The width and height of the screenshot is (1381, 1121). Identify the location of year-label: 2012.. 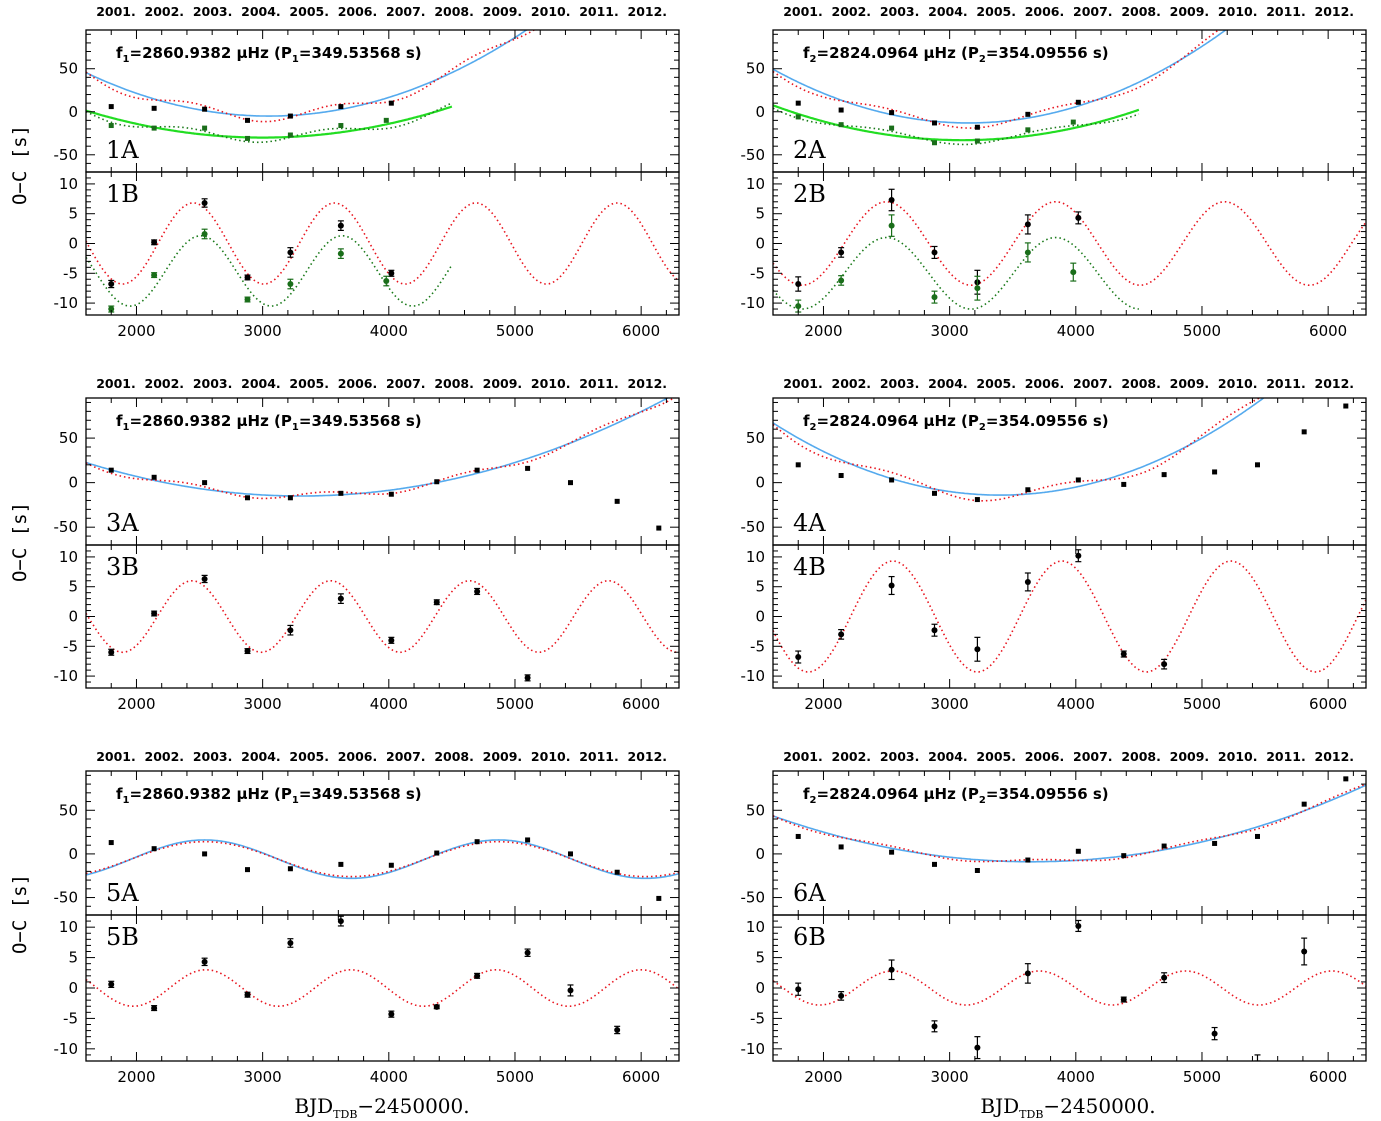
(648, 756).